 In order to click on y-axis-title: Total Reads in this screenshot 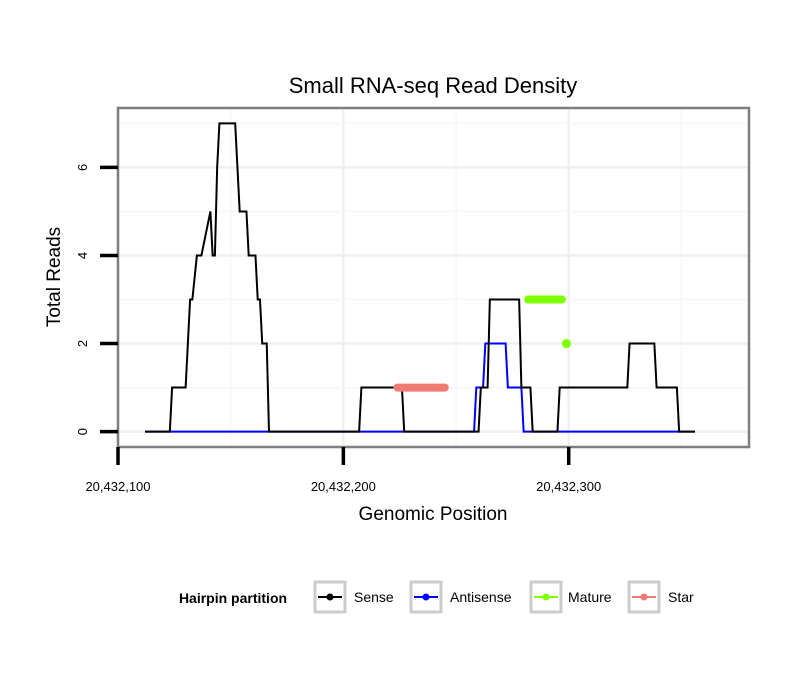, I will do `click(54, 277)`.